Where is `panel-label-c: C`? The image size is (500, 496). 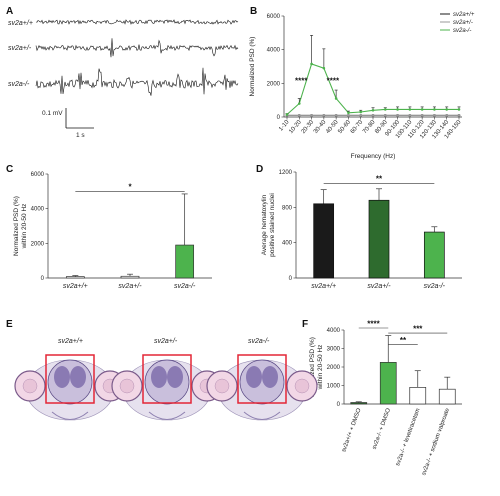
panel-label-c: C is located at coordinates (9, 169).